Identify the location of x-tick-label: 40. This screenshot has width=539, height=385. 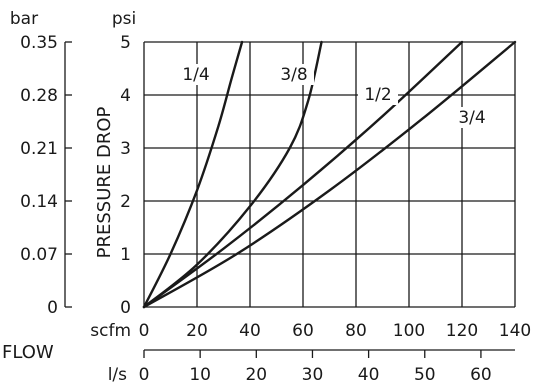
(250, 331).